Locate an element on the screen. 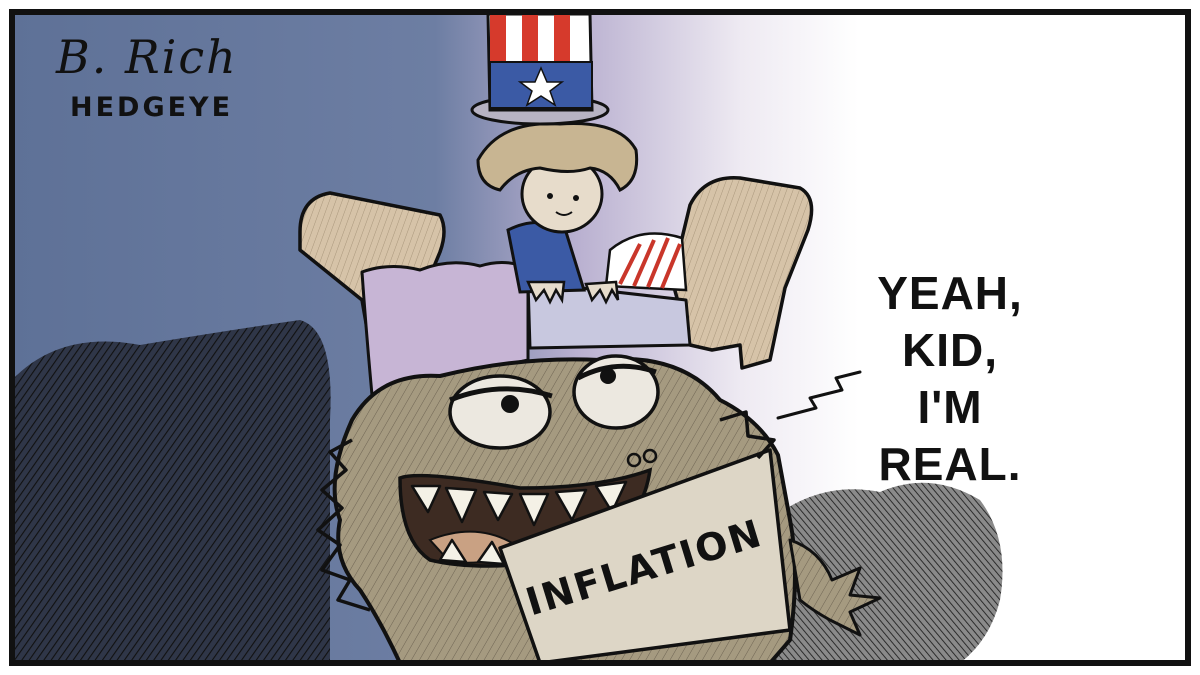 This screenshot has width=1200, height=675. speech-line: I'M is located at coordinates (950, 407).